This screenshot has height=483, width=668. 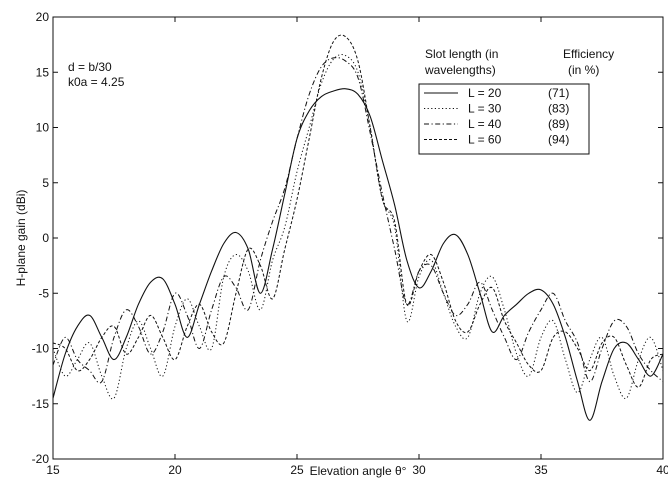 What do you see at coordinates (45, 238) in the screenshot?
I see `y-tick-label: 0` at bounding box center [45, 238].